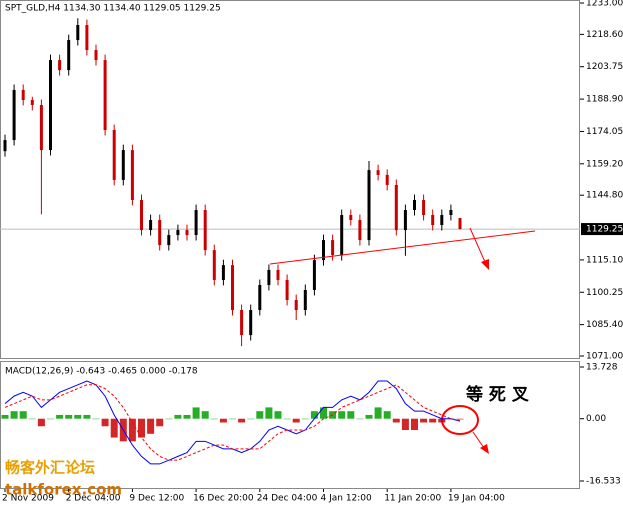 The height and width of the screenshot is (506, 623). Describe the element at coordinates (604, 132) in the screenshot. I see `y-tick-label: 1174.05` at that location.